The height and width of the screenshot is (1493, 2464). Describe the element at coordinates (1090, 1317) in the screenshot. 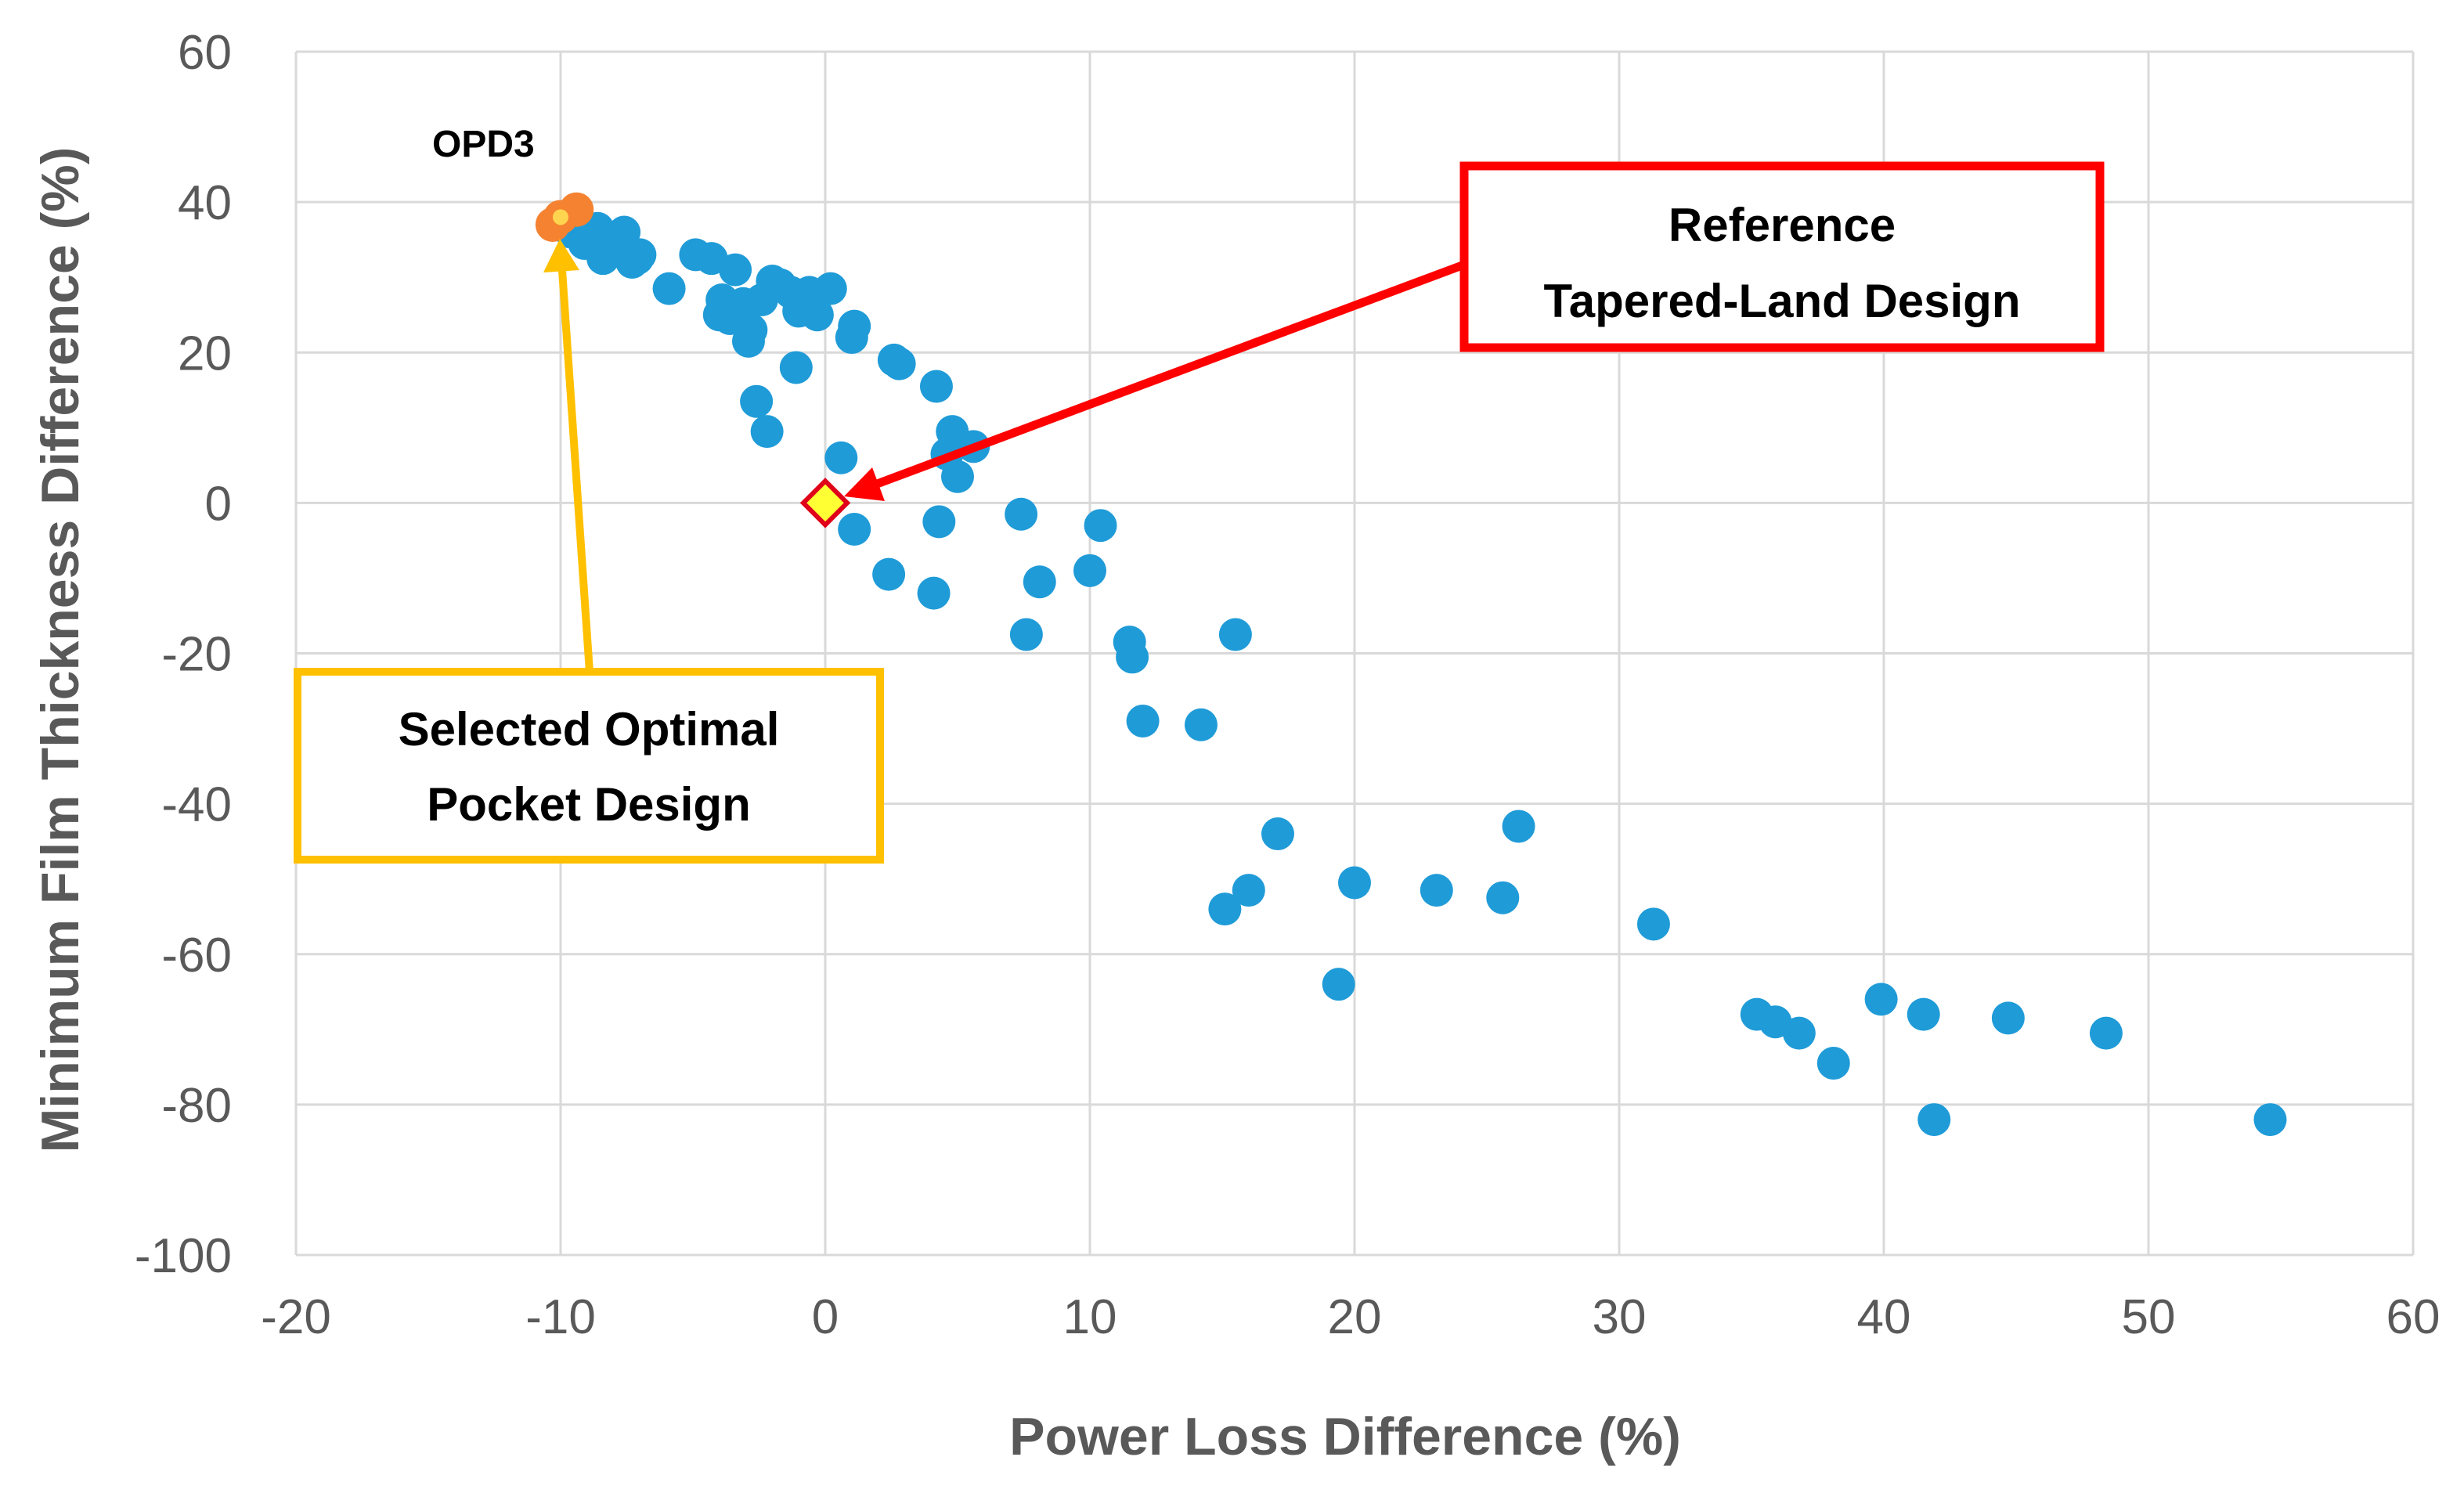

I see `x-tick-label: 10` at that location.